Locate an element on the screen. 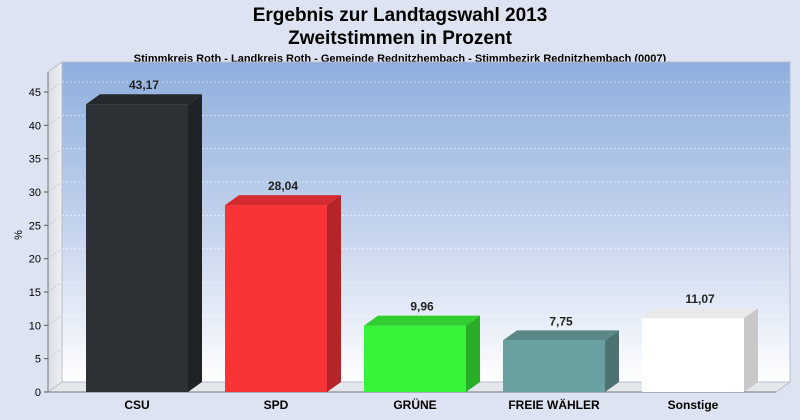 This screenshot has height=420, width=800. y-tick-label: 40 is located at coordinates (35, 126).